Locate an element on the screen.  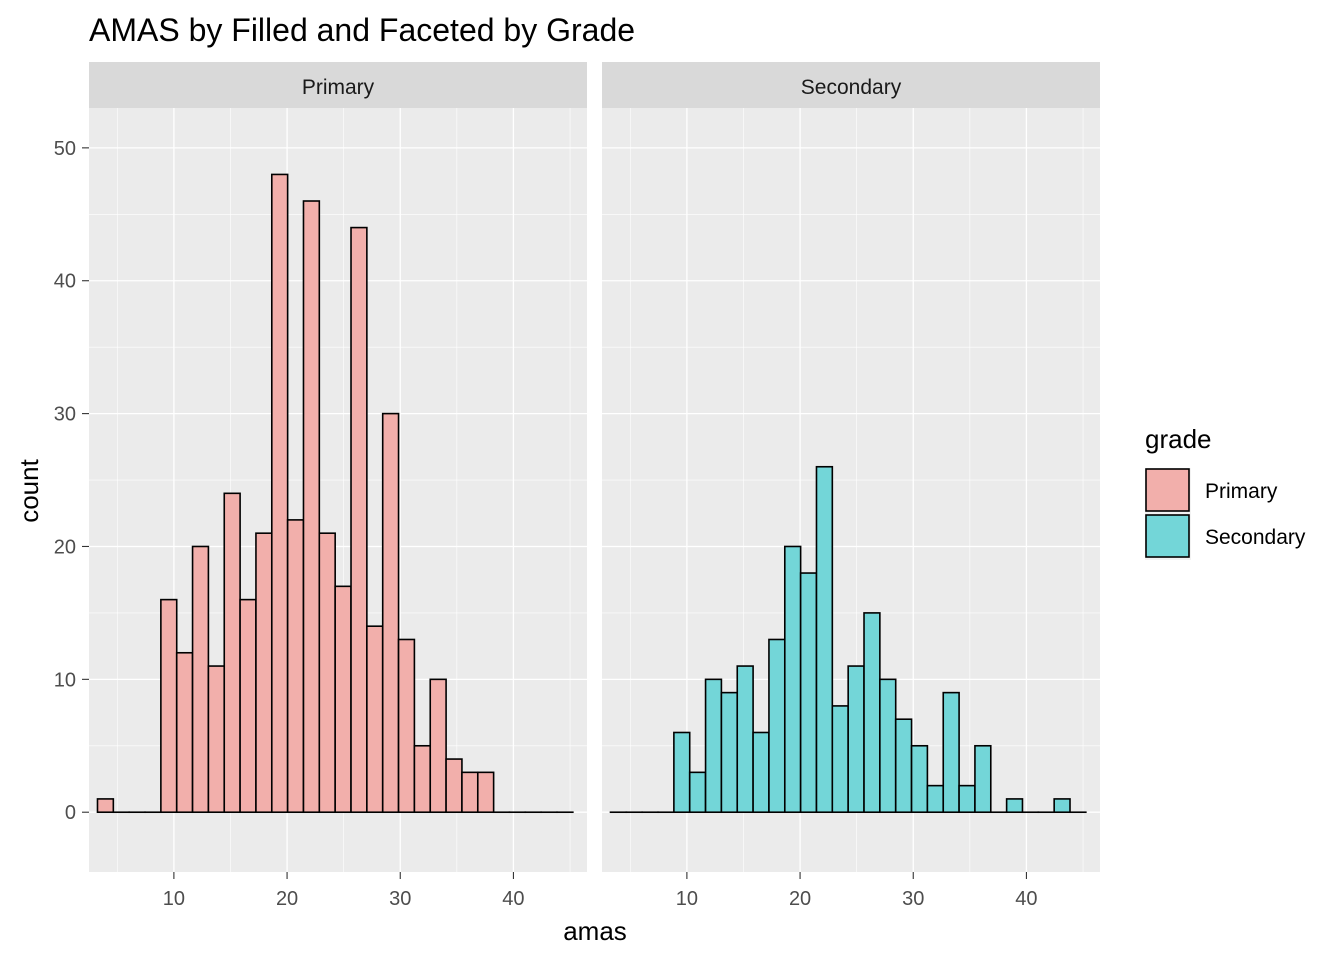
y-tick-label: 20 is located at coordinates (65, 547).